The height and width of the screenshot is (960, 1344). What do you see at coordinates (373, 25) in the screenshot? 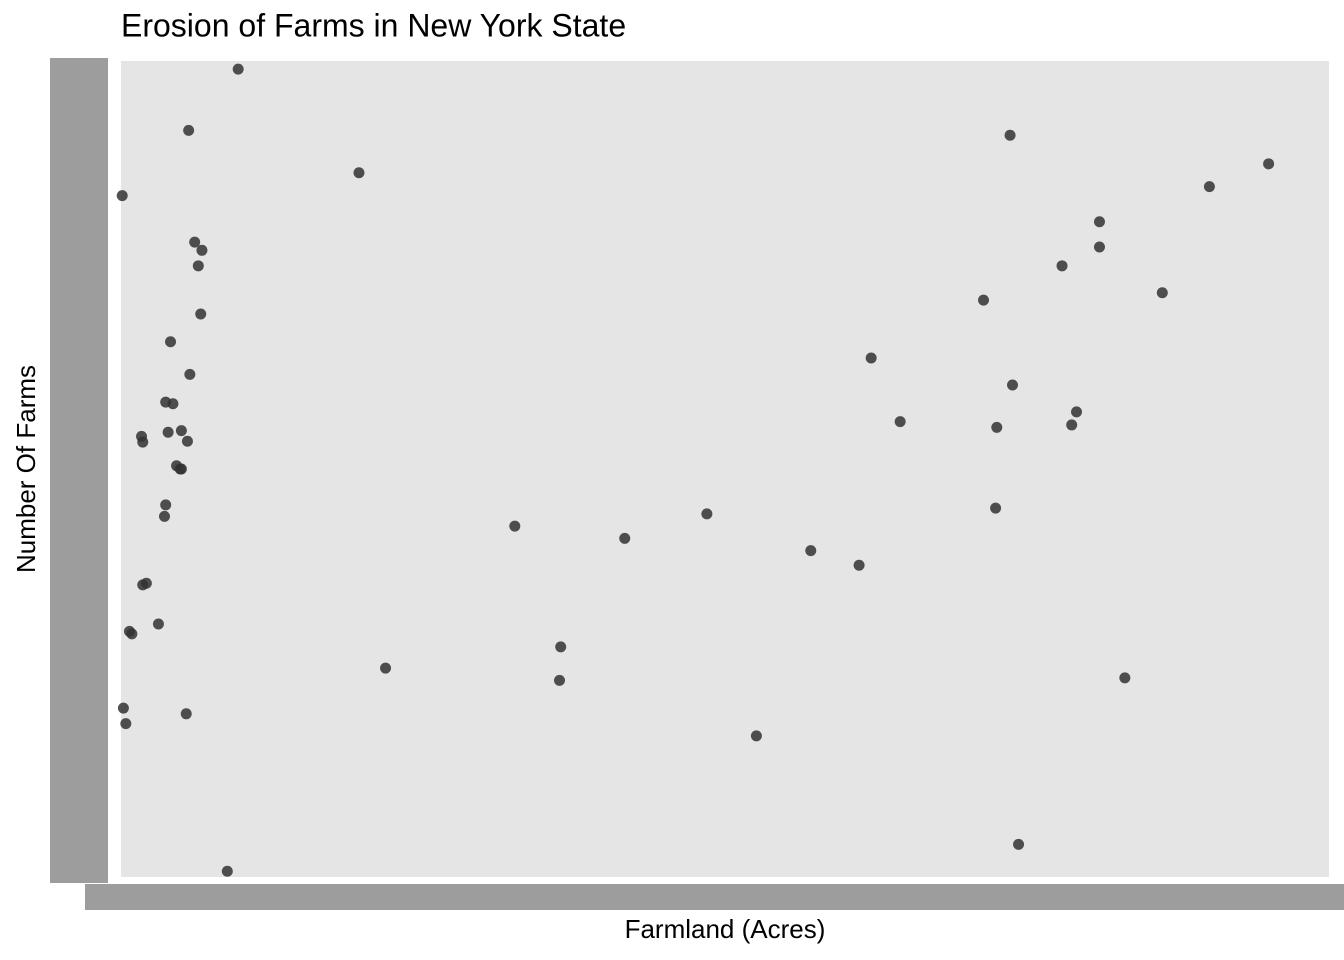
I see `chart-title: Erosion of Farms in New York State` at bounding box center [373, 25].